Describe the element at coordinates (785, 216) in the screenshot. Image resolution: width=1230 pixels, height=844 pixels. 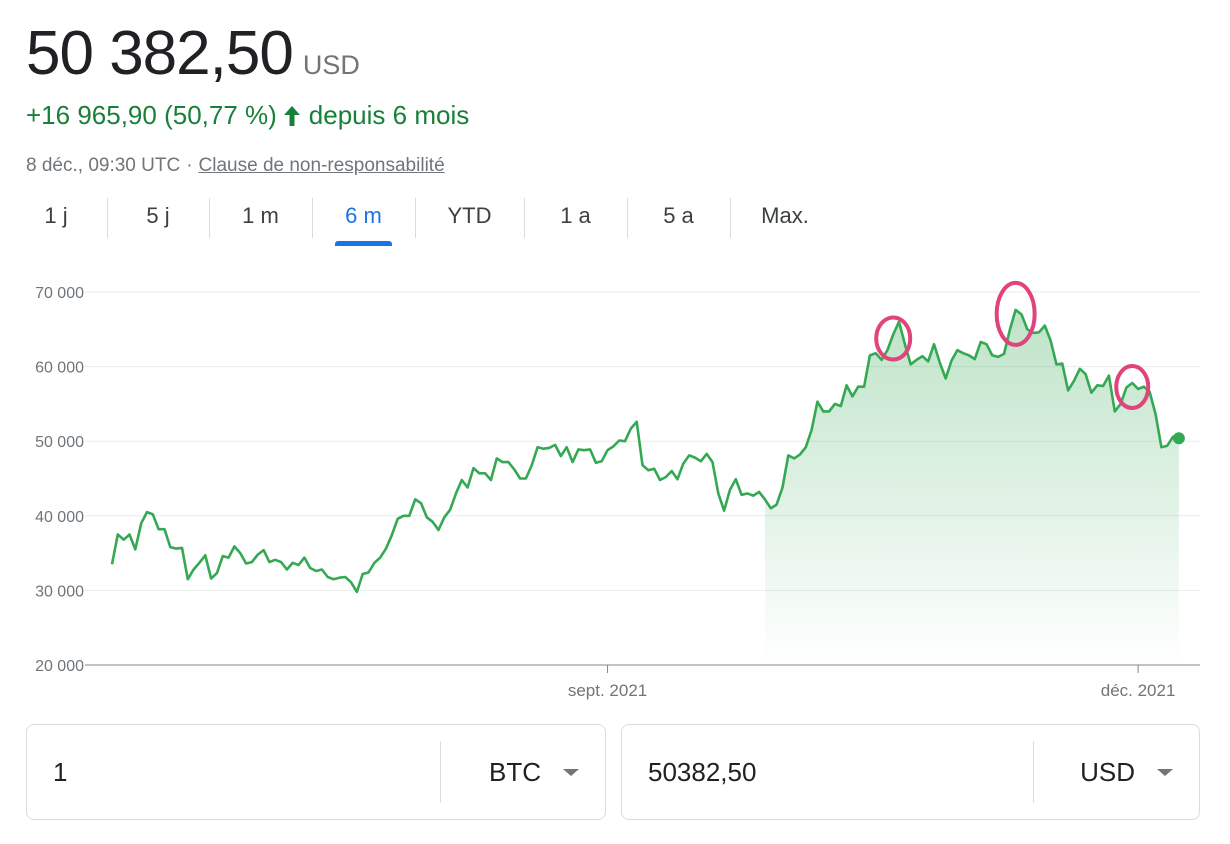
I see `tab-max: Max.` at that location.